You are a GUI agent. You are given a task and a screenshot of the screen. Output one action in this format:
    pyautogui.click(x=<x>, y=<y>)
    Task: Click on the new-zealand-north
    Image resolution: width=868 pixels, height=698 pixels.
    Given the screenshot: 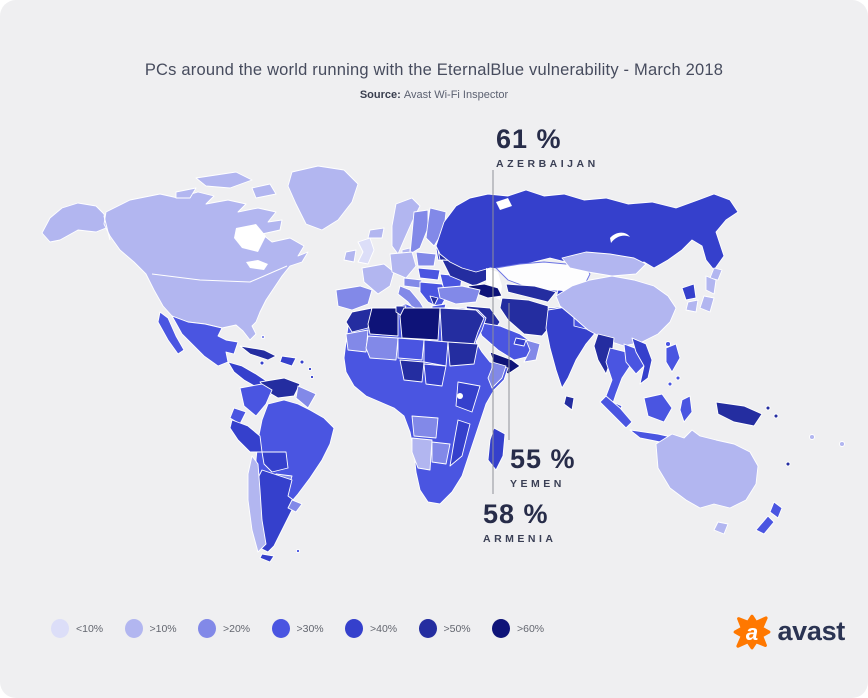 What is the action you would take?
    pyautogui.click(x=776, y=510)
    